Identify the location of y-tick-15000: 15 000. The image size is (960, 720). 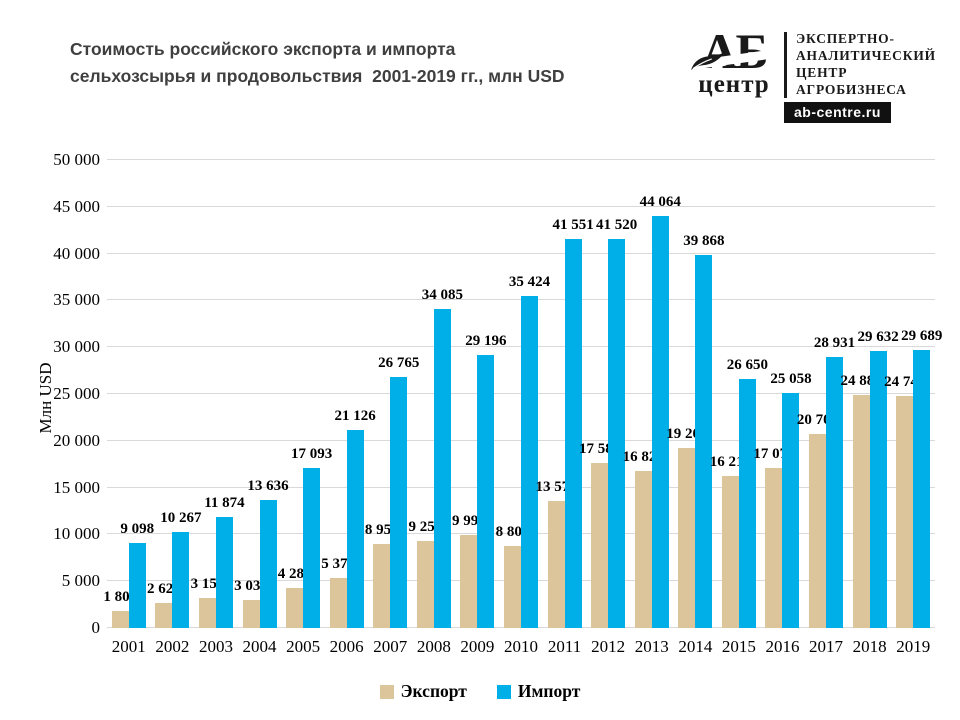
(76, 487).